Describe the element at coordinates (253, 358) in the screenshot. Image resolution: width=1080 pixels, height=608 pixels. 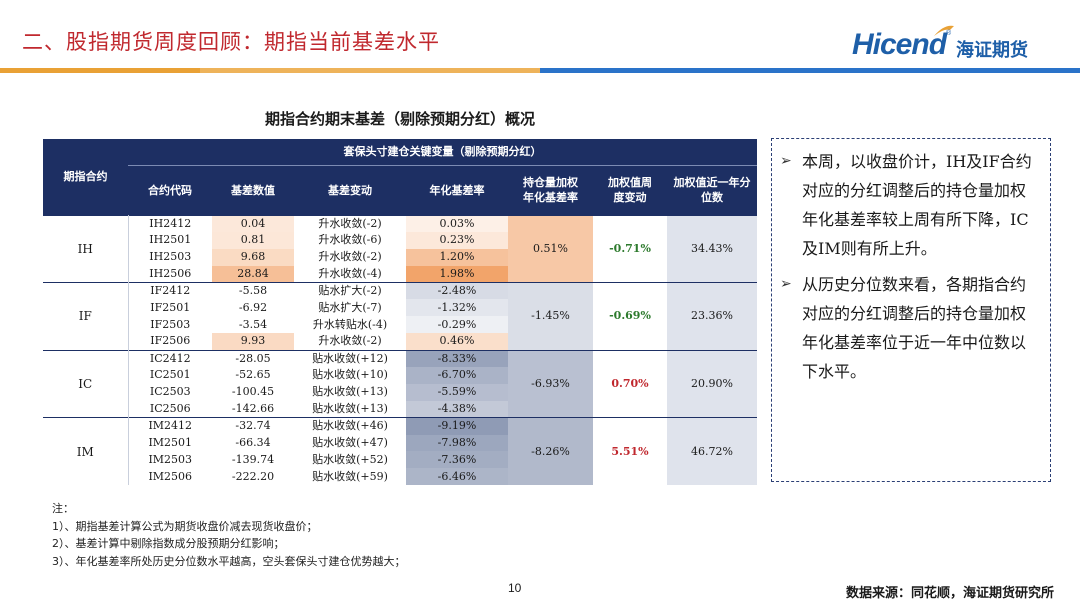
I see `basis-value-cell: -28.05` at that location.